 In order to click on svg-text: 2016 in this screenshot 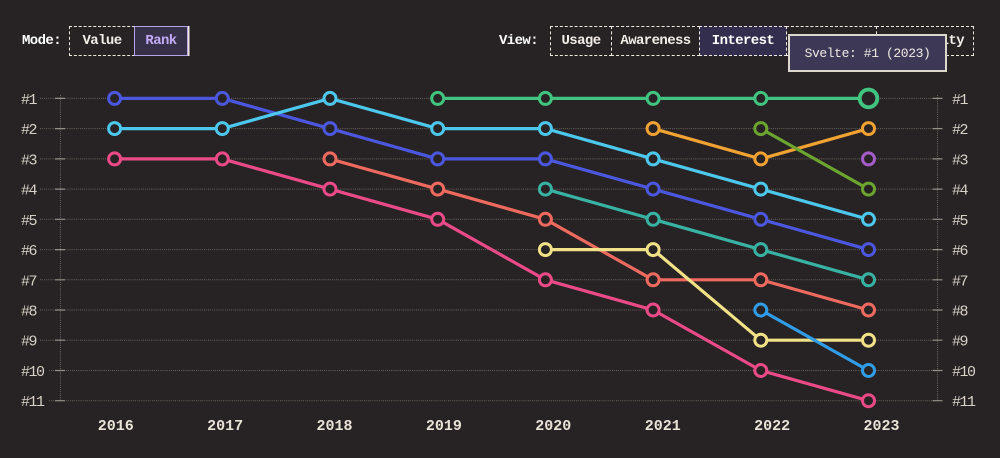, I will do `click(116, 426)`.